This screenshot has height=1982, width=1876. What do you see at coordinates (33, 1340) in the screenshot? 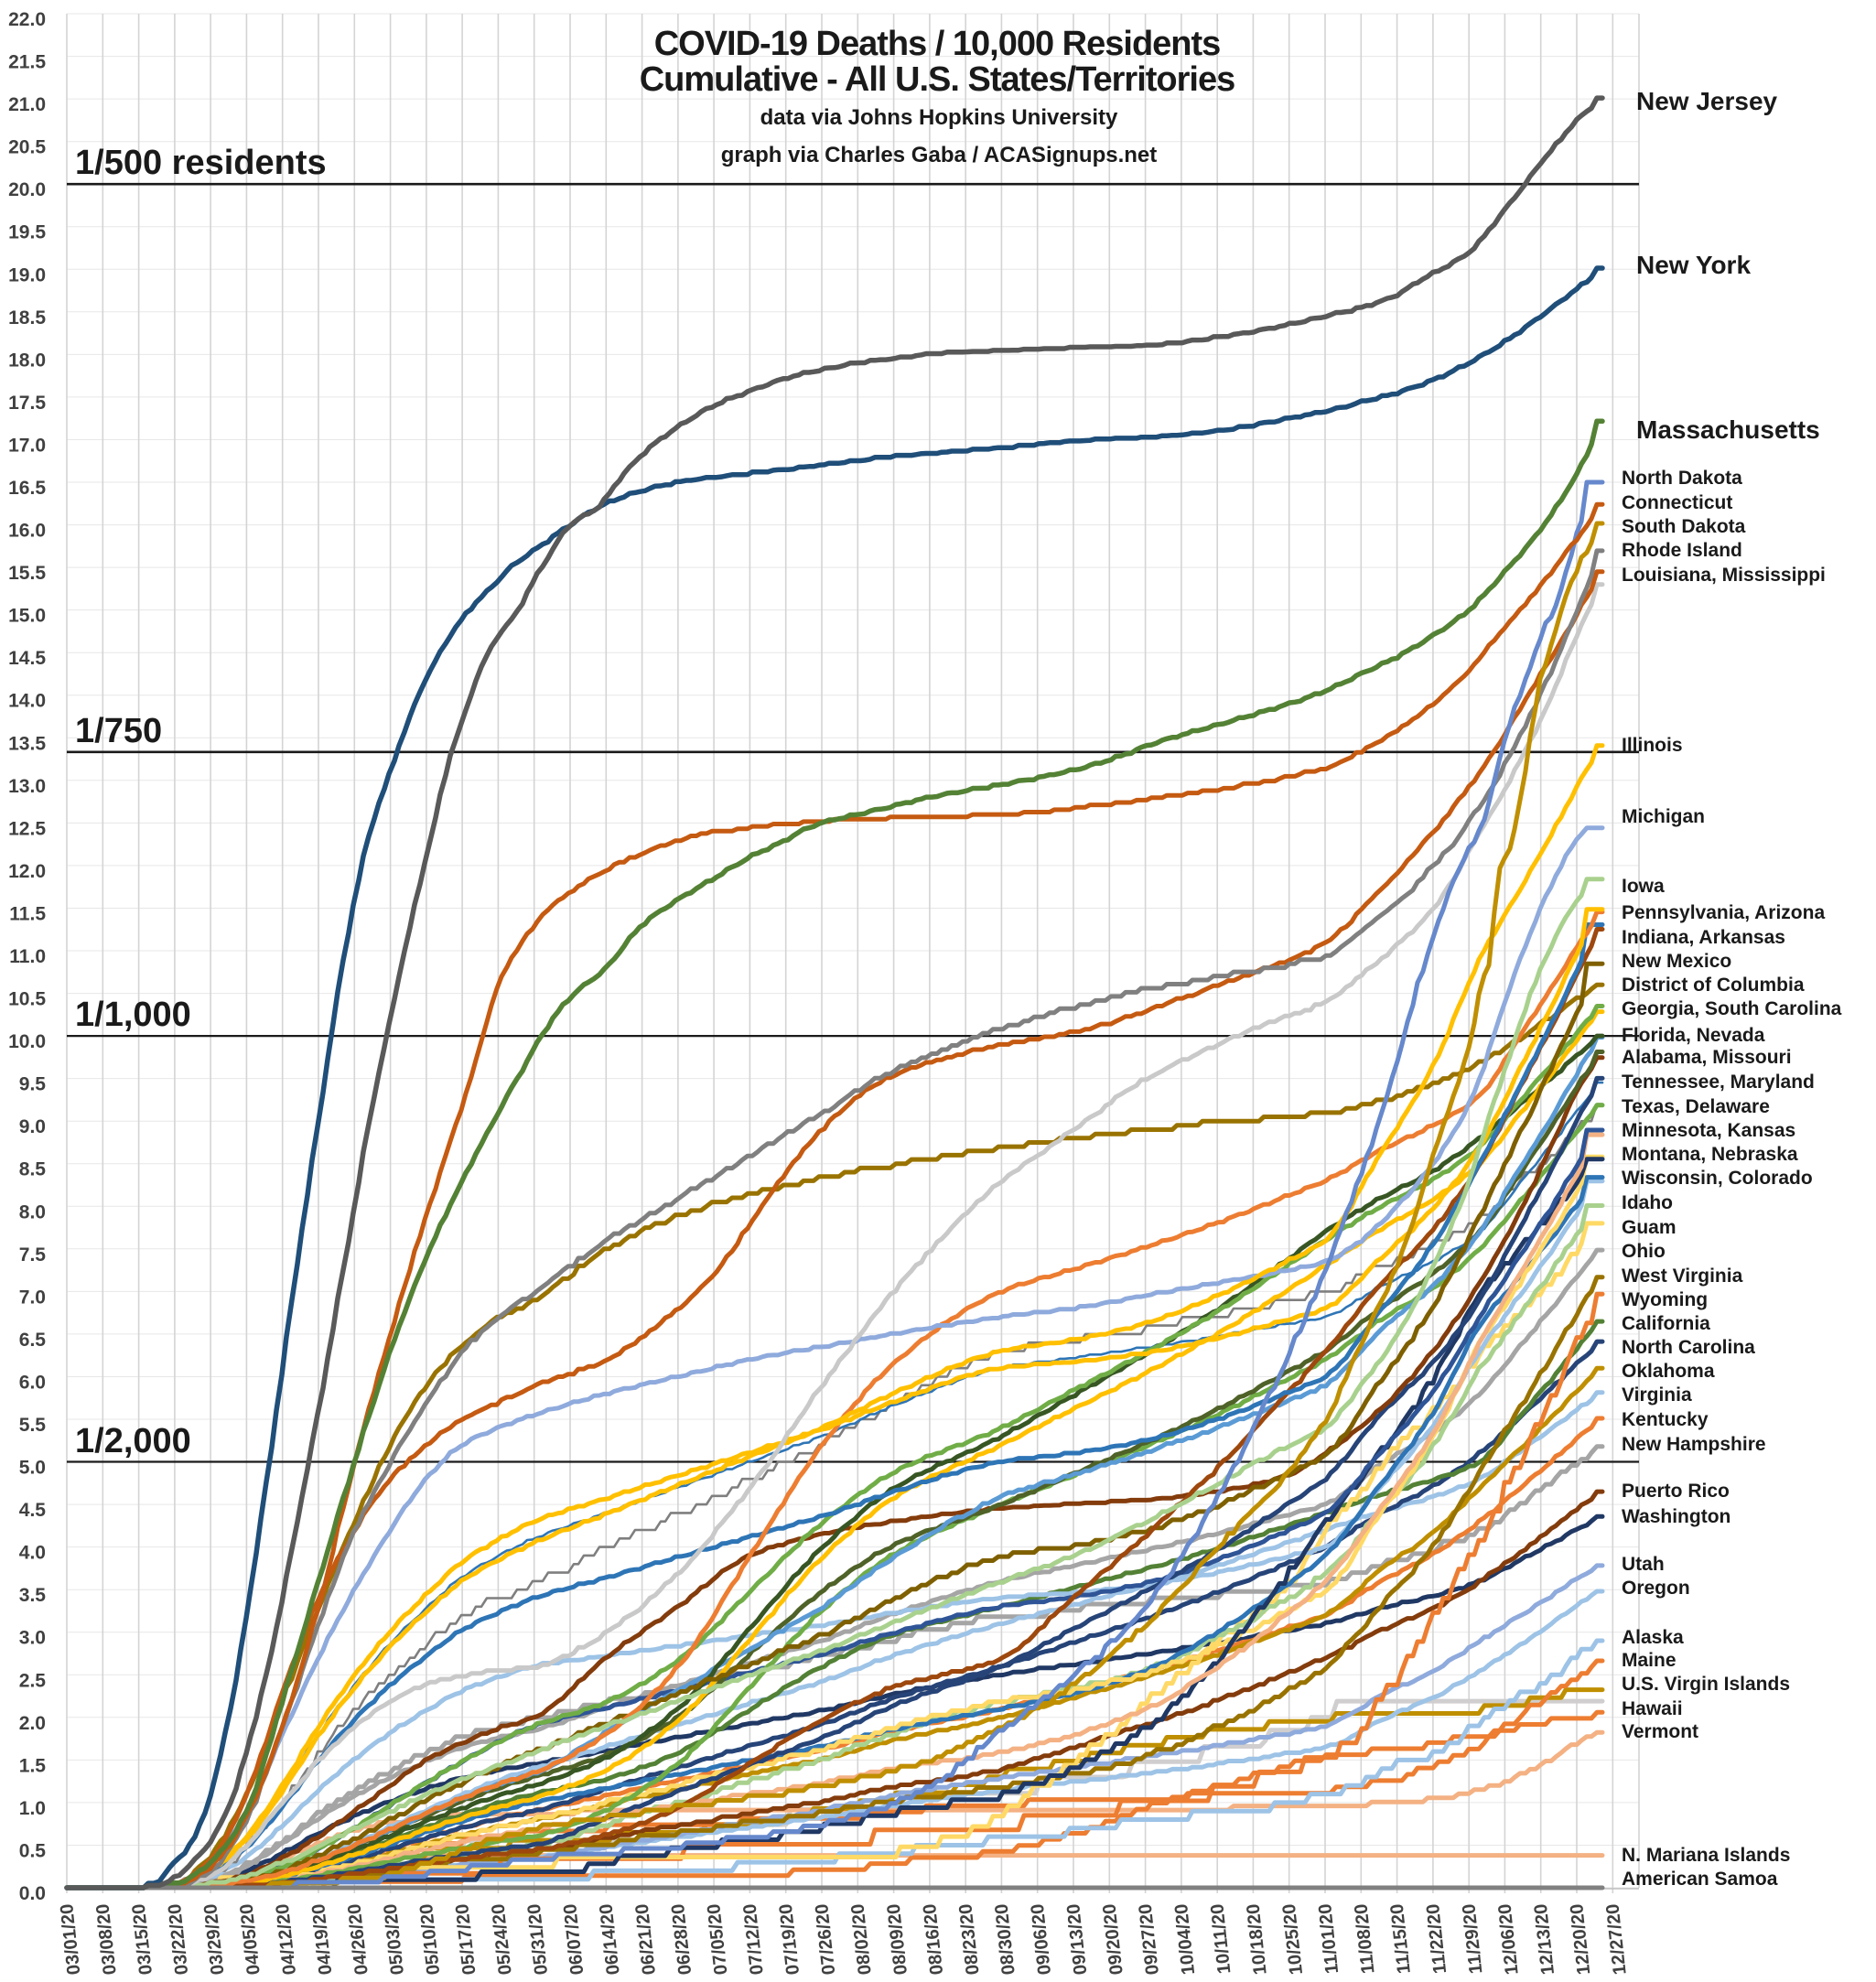
I see `svg-text: 6.5` at bounding box center [33, 1340].